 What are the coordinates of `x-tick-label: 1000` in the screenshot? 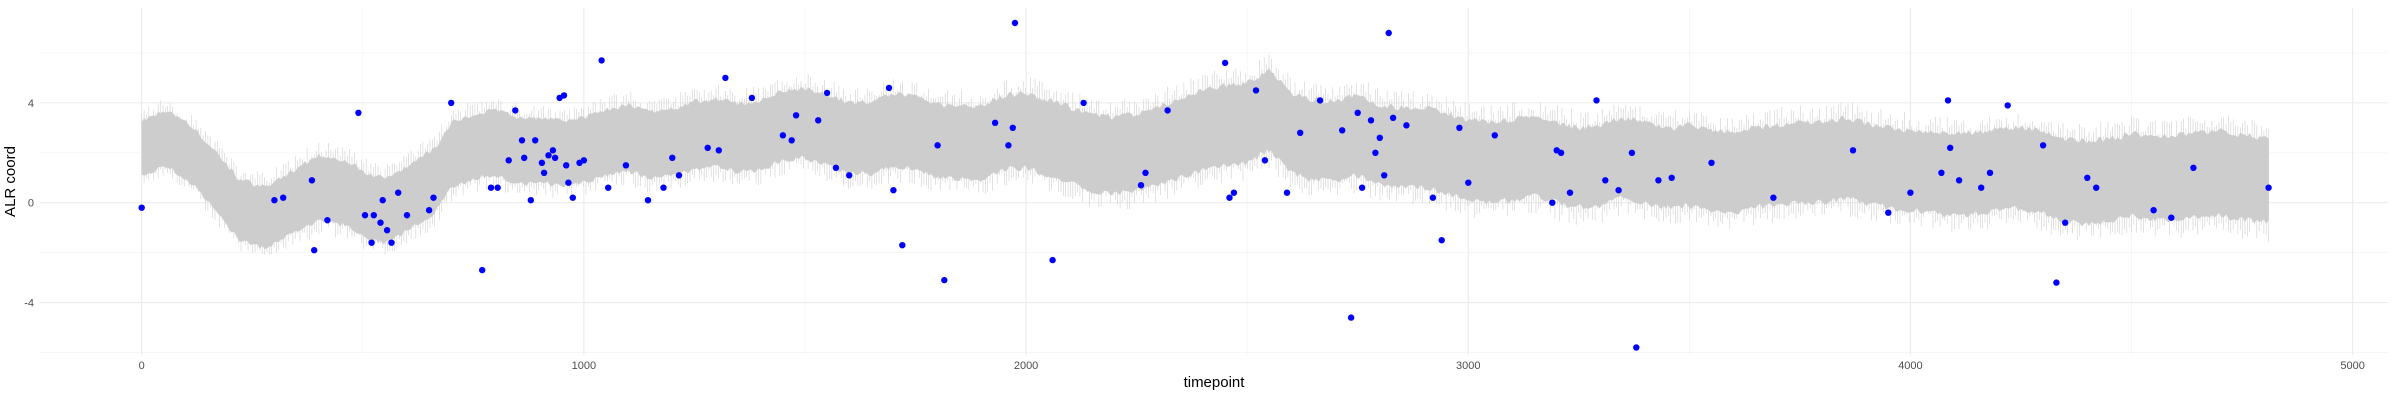 It's located at (584, 366).